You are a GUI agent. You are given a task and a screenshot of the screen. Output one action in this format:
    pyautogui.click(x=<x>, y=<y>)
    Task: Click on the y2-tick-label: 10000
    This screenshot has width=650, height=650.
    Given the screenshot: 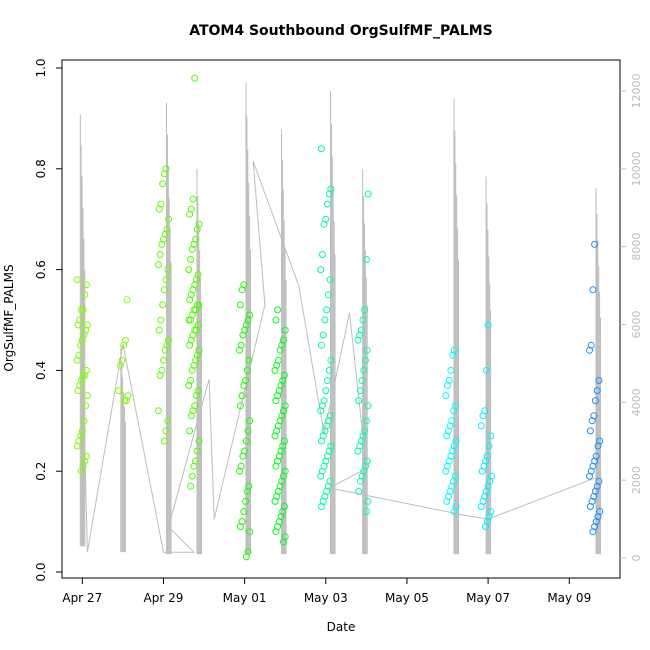 What is the action you would take?
    pyautogui.click(x=636, y=168)
    